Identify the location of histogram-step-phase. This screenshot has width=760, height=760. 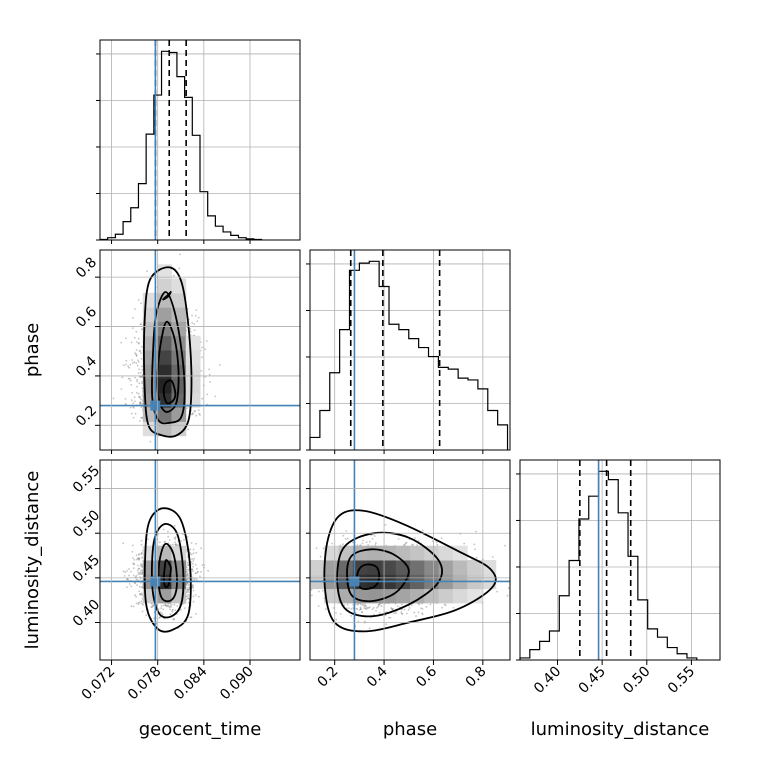
(409, 355).